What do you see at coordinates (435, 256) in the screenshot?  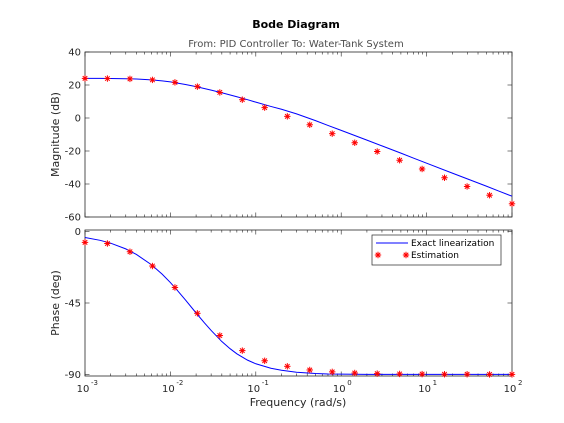 I see `legend-entry-estimation: Estimation` at bounding box center [435, 256].